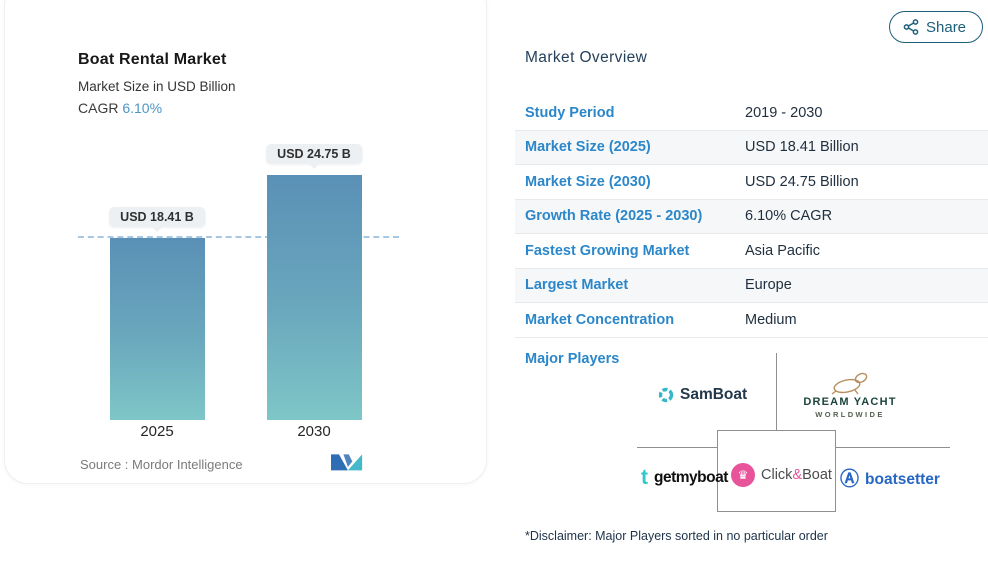 Image resolution: width=988 pixels, height=568 pixels. Describe the element at coordinates (238, 237) in the screenshot. I see `baseline-dashed-line` at that location.